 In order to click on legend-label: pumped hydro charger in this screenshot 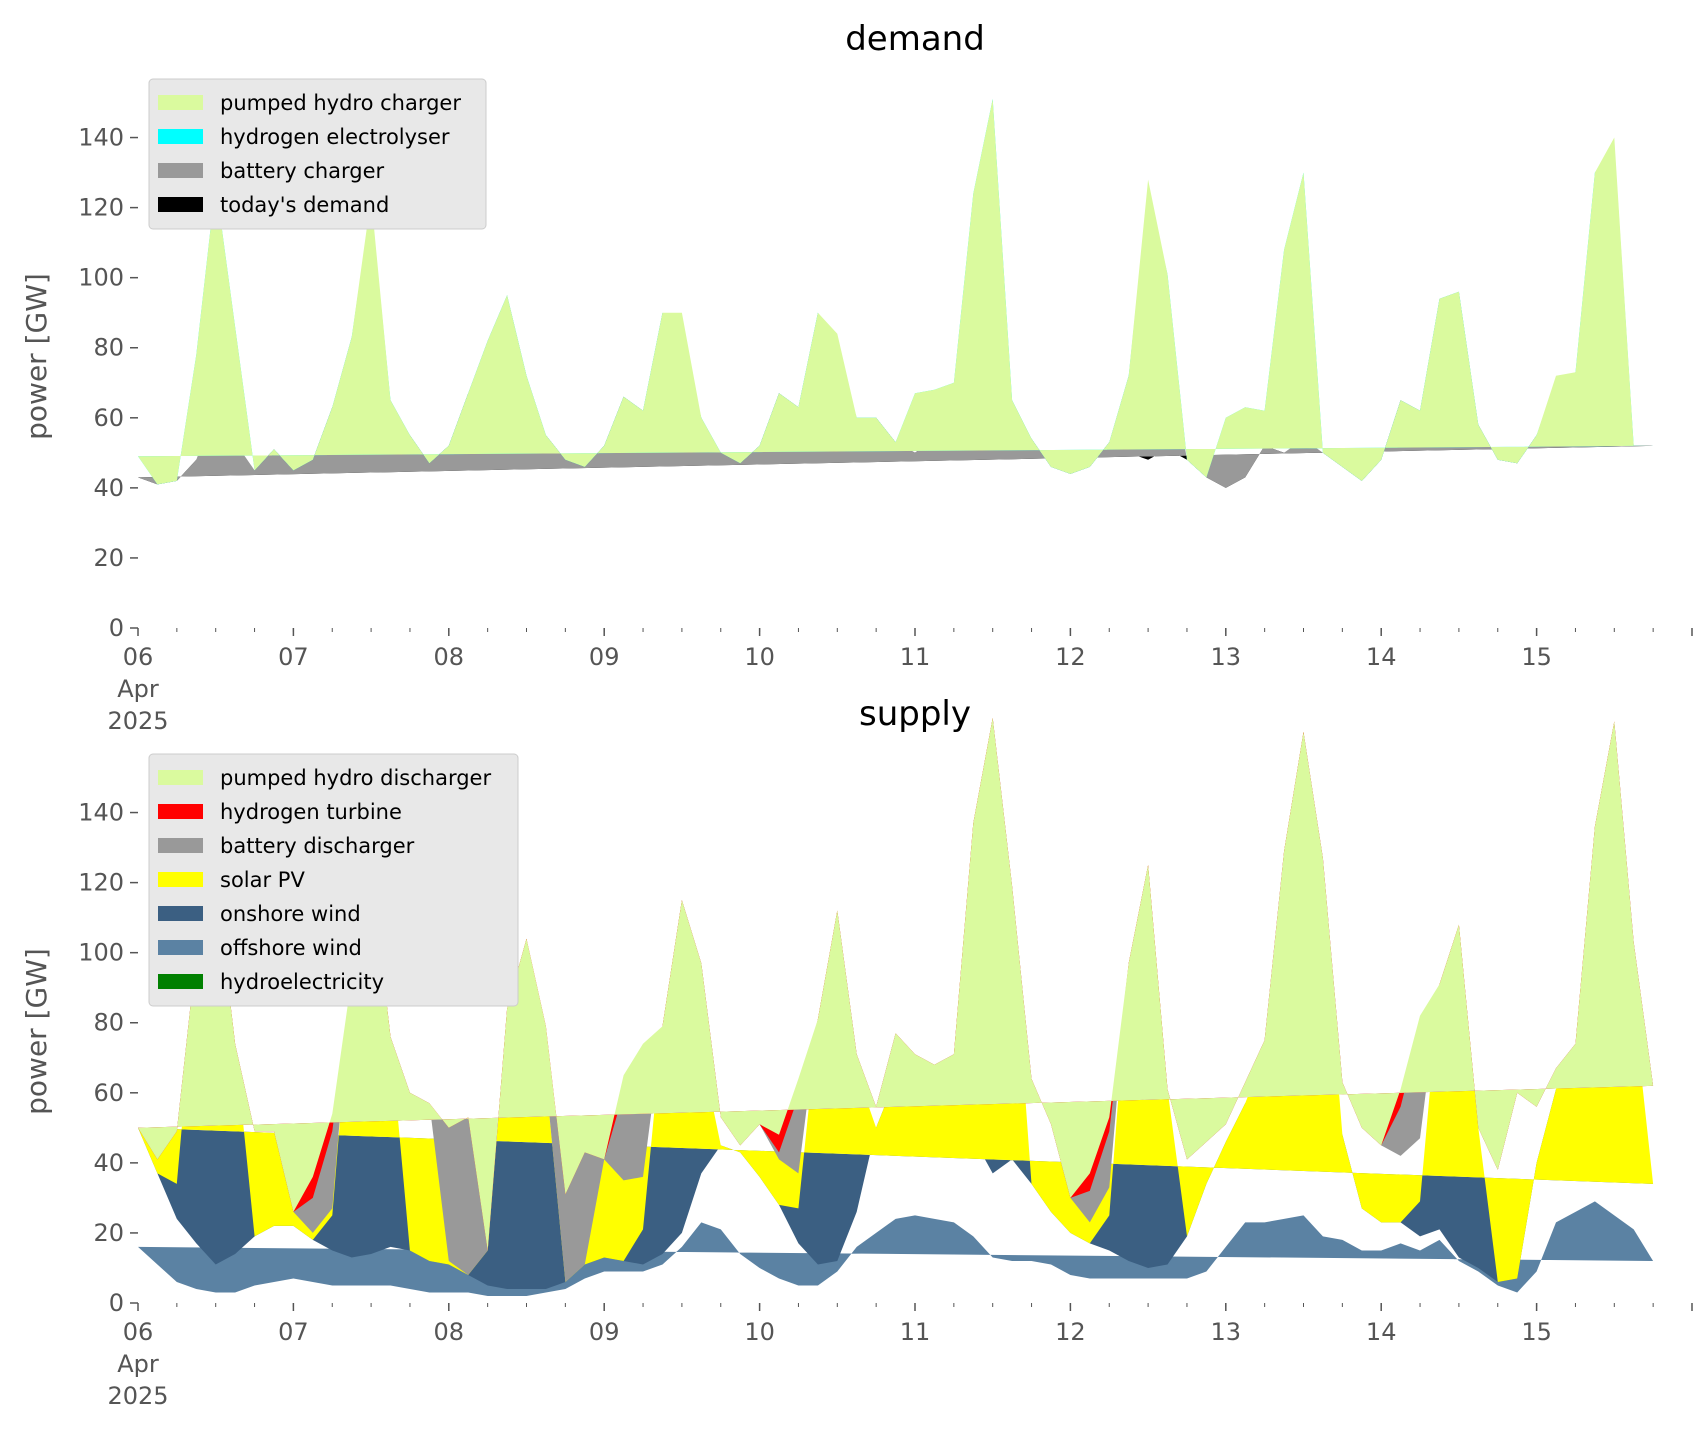, I will do `click(340, 103)`.